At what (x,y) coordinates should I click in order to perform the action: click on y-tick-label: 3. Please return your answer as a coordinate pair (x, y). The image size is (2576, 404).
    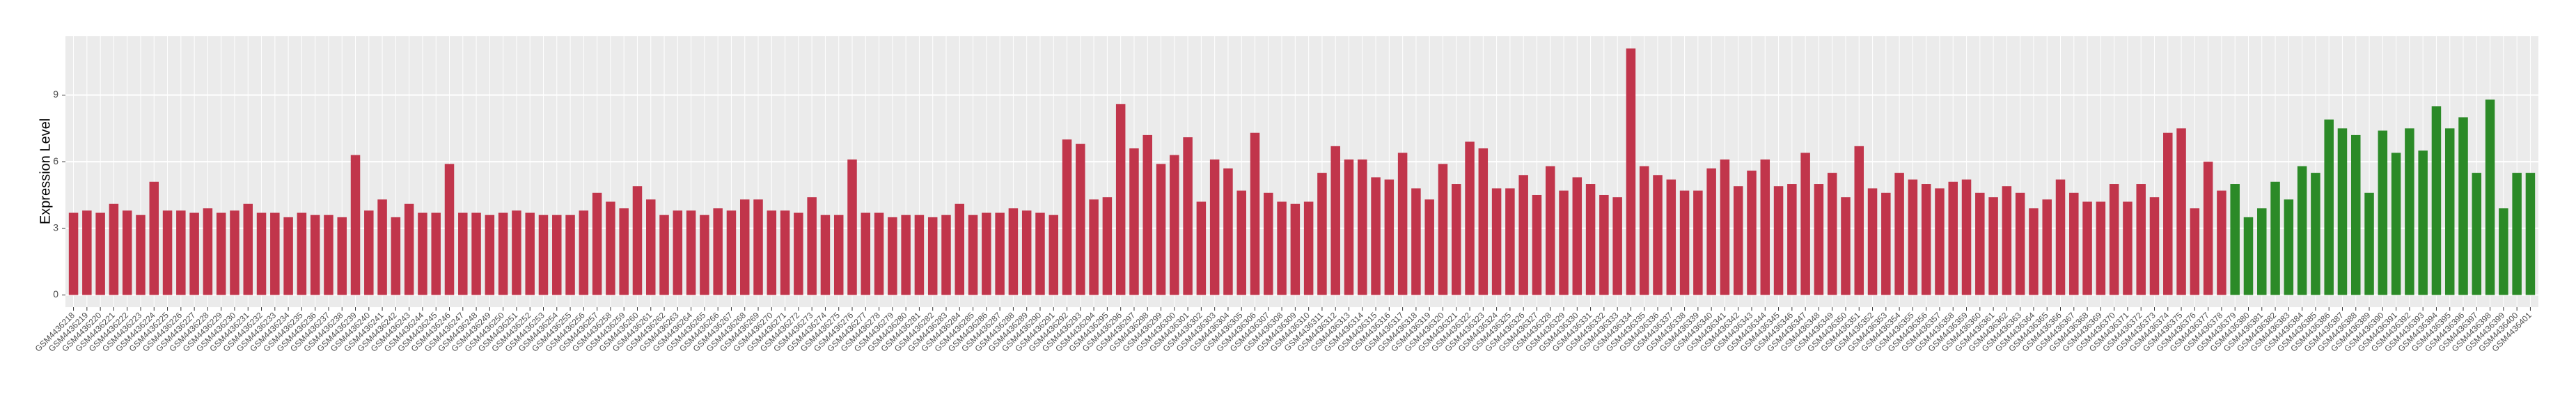
    Looking at the image, I should click on (55, 227).